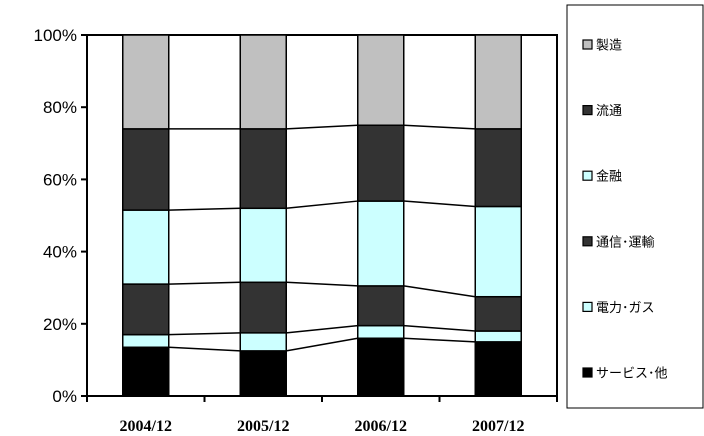 The image size is (704, 436). Describe the element at coordinates (609, 46) in the screenshot. I see `legend-label: 製造` at that location.